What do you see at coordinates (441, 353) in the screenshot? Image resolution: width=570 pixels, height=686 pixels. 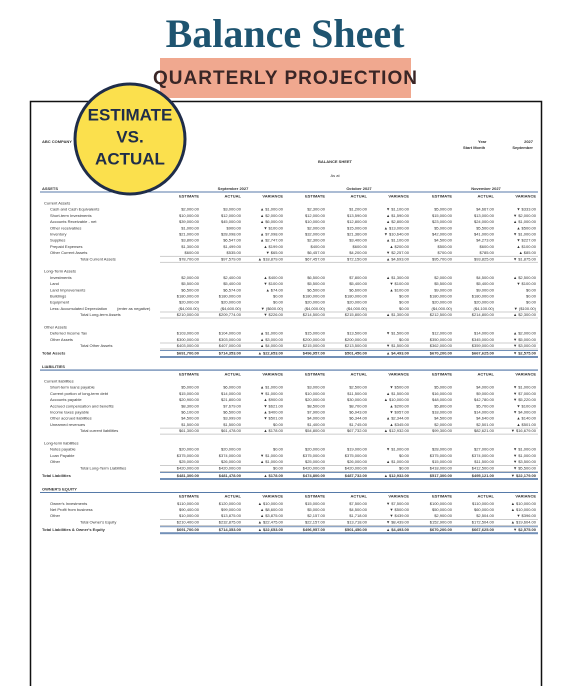 I see `cell: $670,200.00` at bounding box center [441, 353].